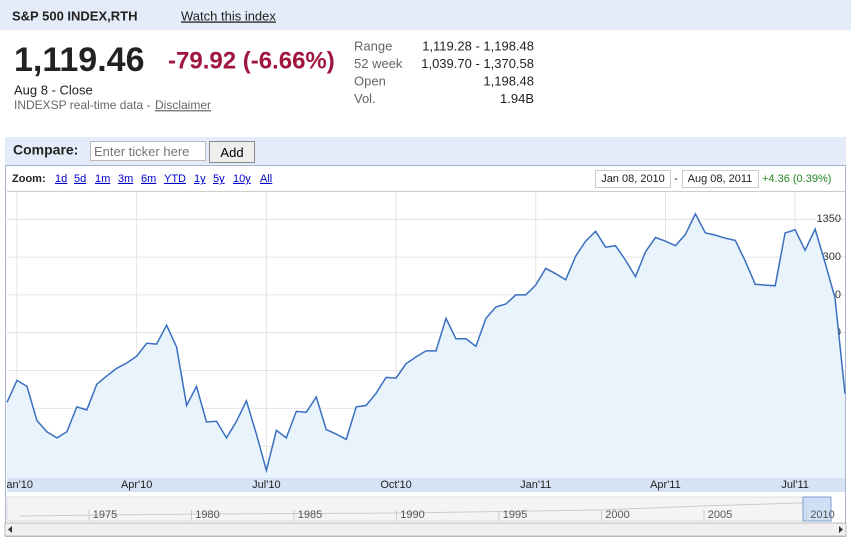 The height and width of the screenshot is (539, 851). Describe the element at coordinates (207, 515) in the screenshot. I see `year-label: 1980` at that location.